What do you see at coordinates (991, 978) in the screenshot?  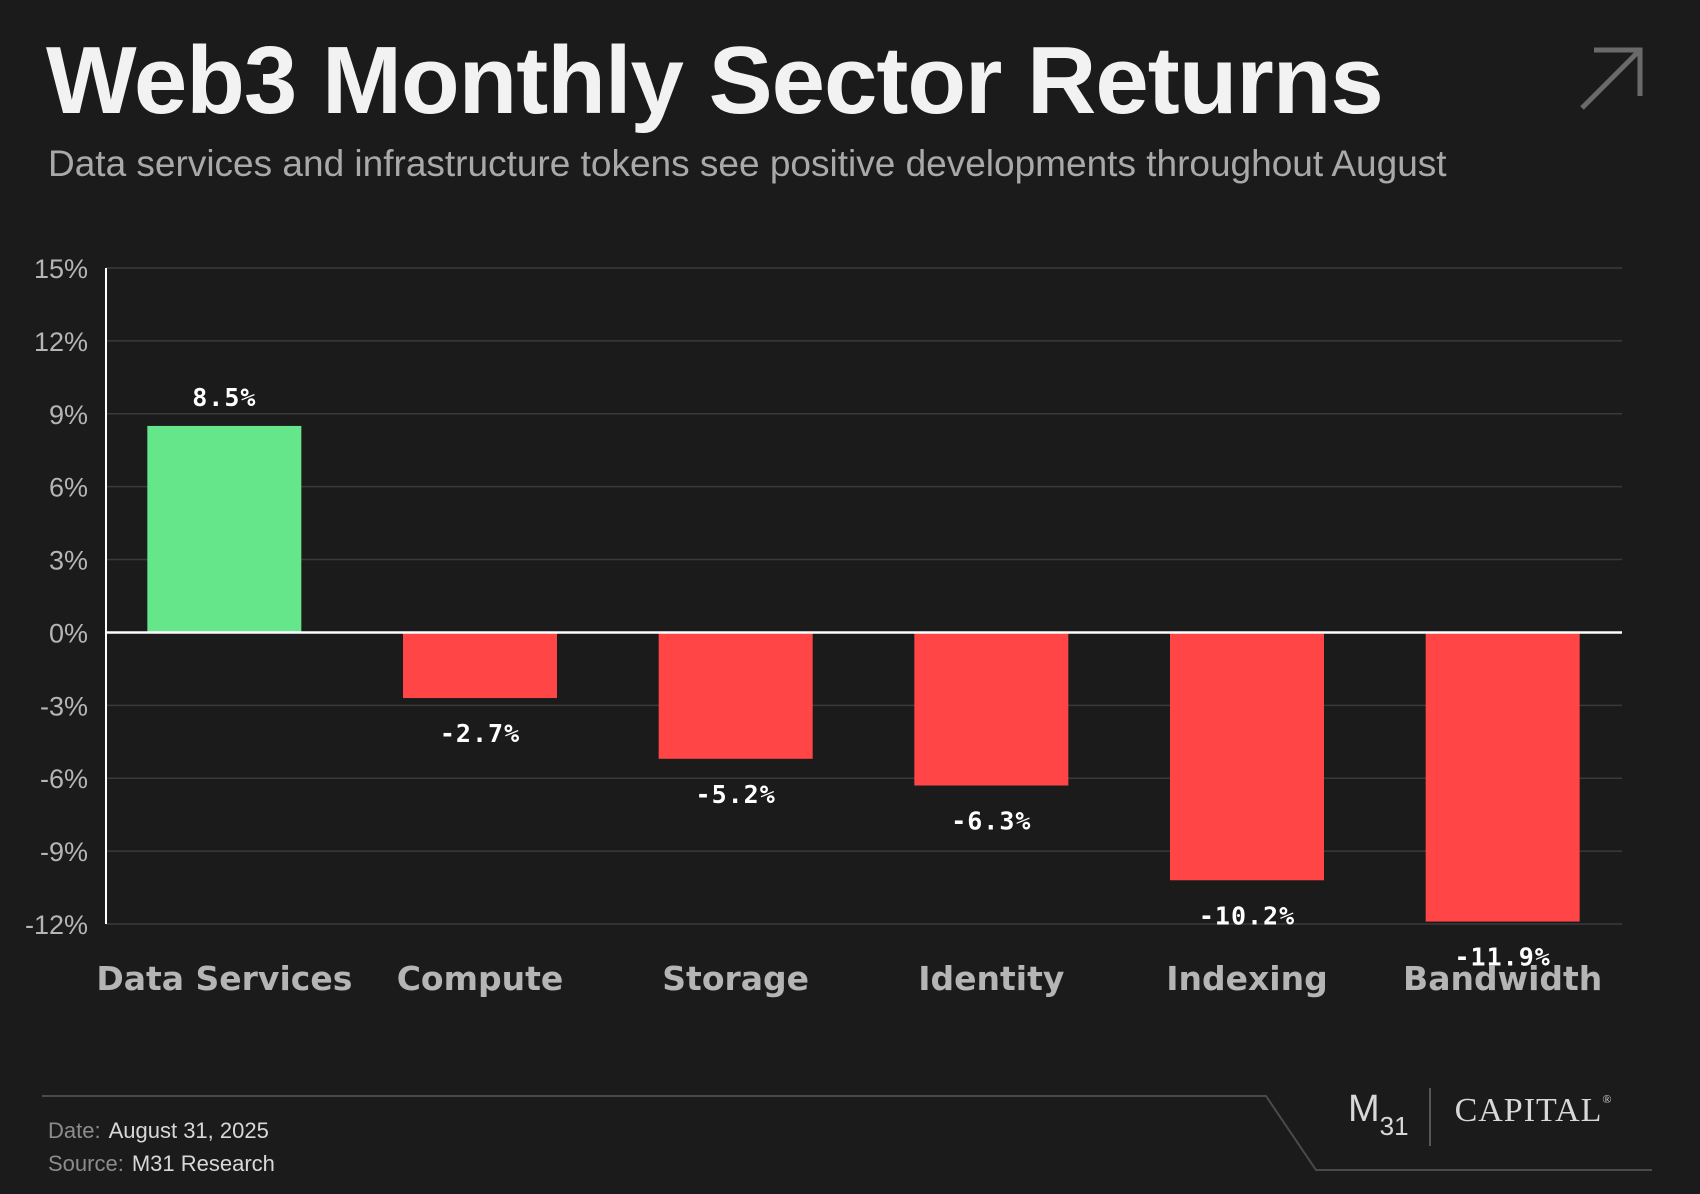 I see `x-tick-label: Identity` at bounding box center [991, 978].